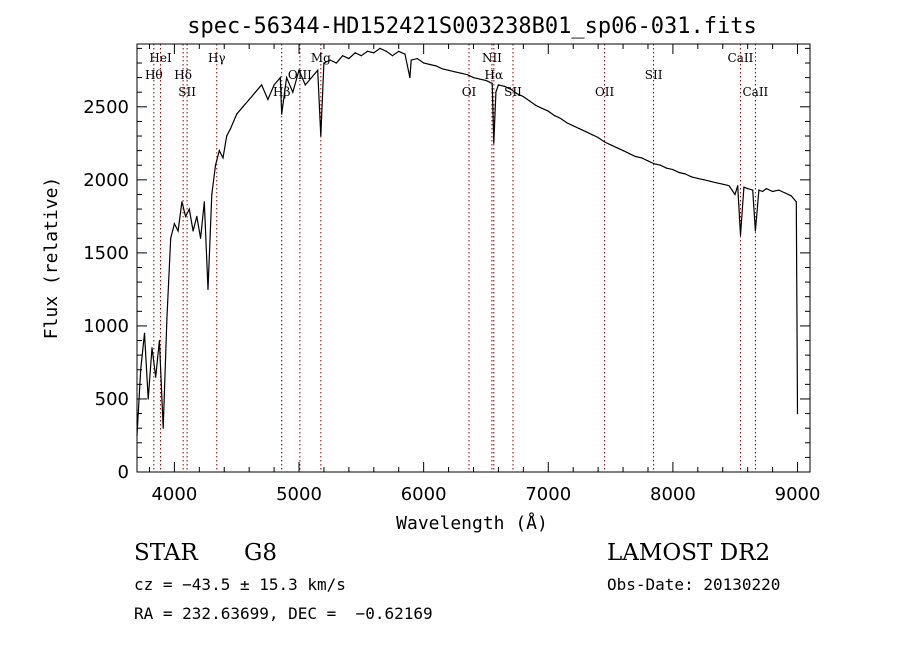 The image size is (900, 649). I want to click on y-tick-label: 1000, so click(106, 326).